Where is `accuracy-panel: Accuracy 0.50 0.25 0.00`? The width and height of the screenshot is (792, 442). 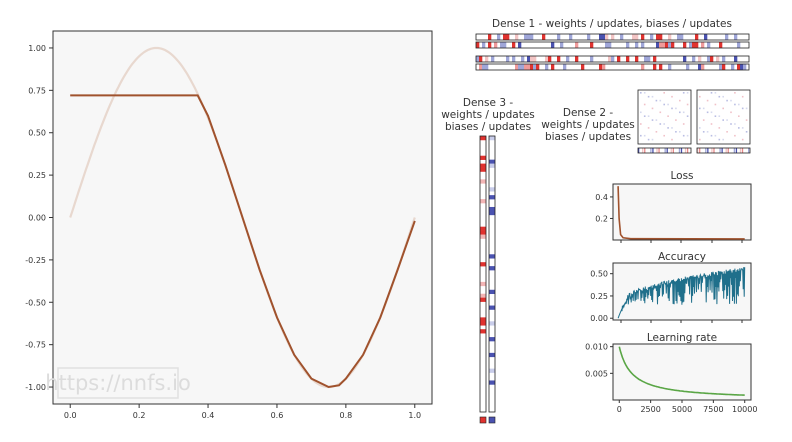
accuracy-panel: Accuracy 0.50 0.25 0.00 is located at coordinates (671, 287).